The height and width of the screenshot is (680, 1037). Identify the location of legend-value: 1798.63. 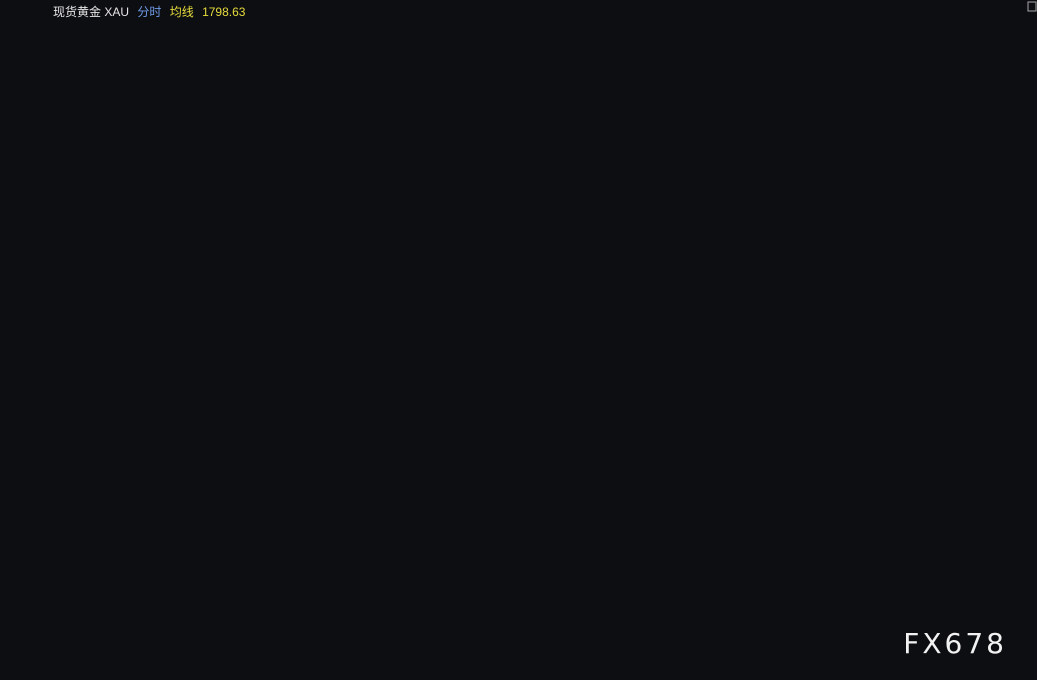
(224, 12).